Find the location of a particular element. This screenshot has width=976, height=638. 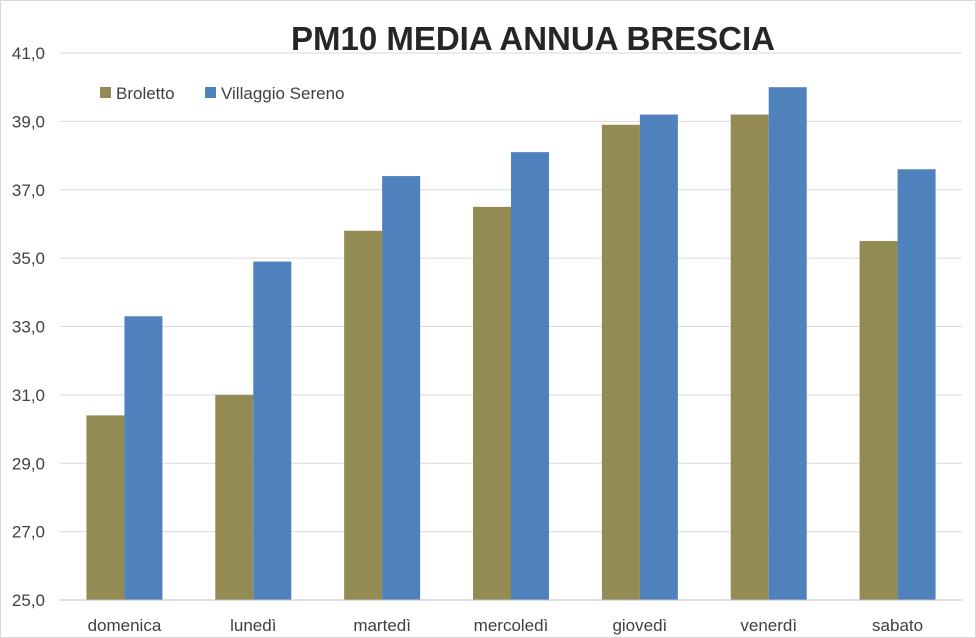

x-tick-label: domenica is located at coordinates (125, 625).